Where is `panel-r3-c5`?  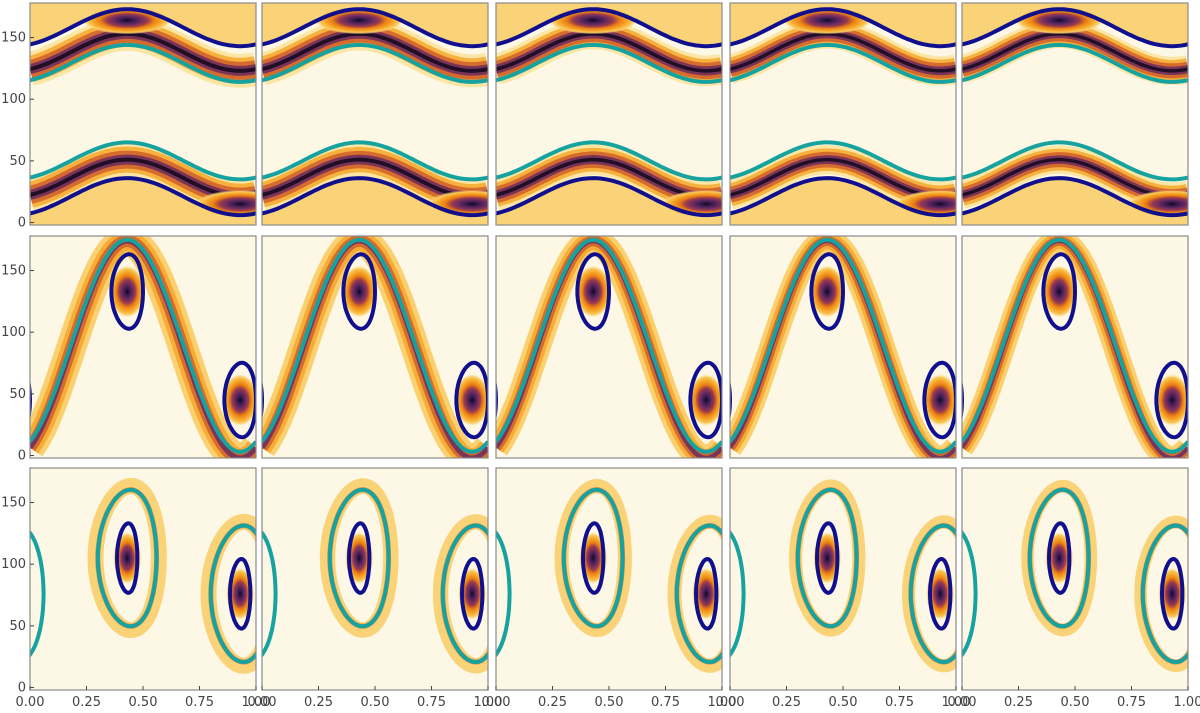
panel-r3-c5 is located at coordinates (1075, 579).